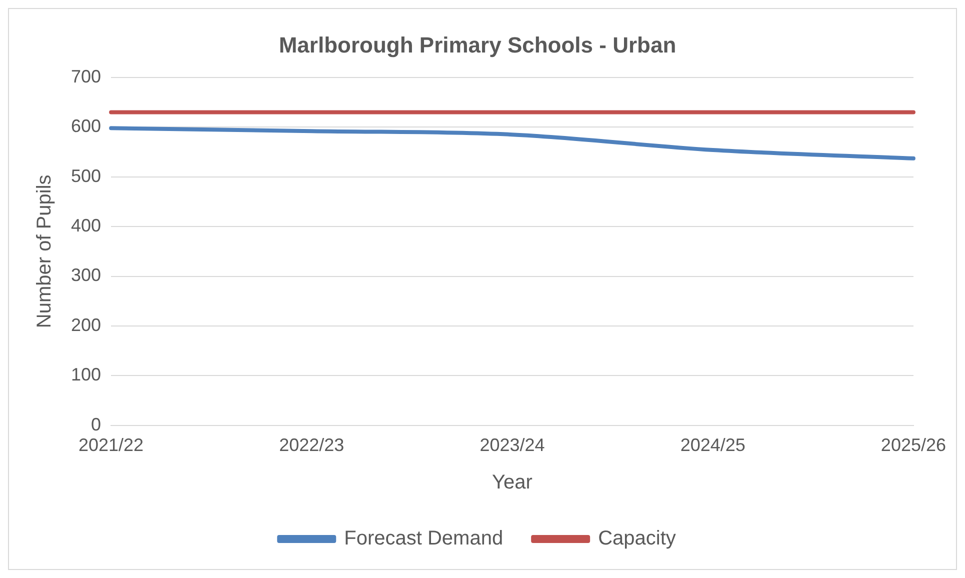 The height and width of the screenshot is (578, 965). What do you see at coordinates (713, 445) in the screenshot?
I see `x-tick-label: 2024/25` at bounding box center [713, 445].